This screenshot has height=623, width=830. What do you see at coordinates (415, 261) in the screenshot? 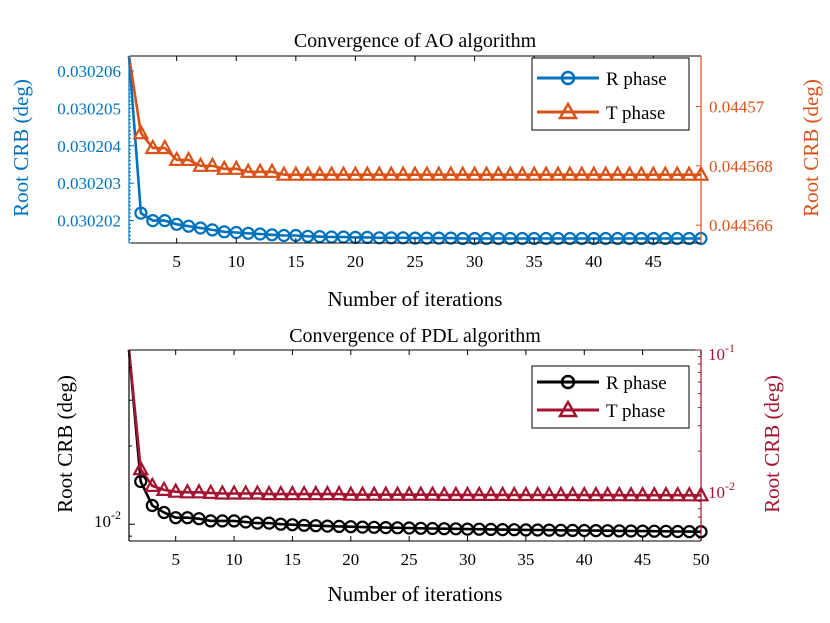
I see `ao-xtick-label: 25` at bounding box center [415, 261].